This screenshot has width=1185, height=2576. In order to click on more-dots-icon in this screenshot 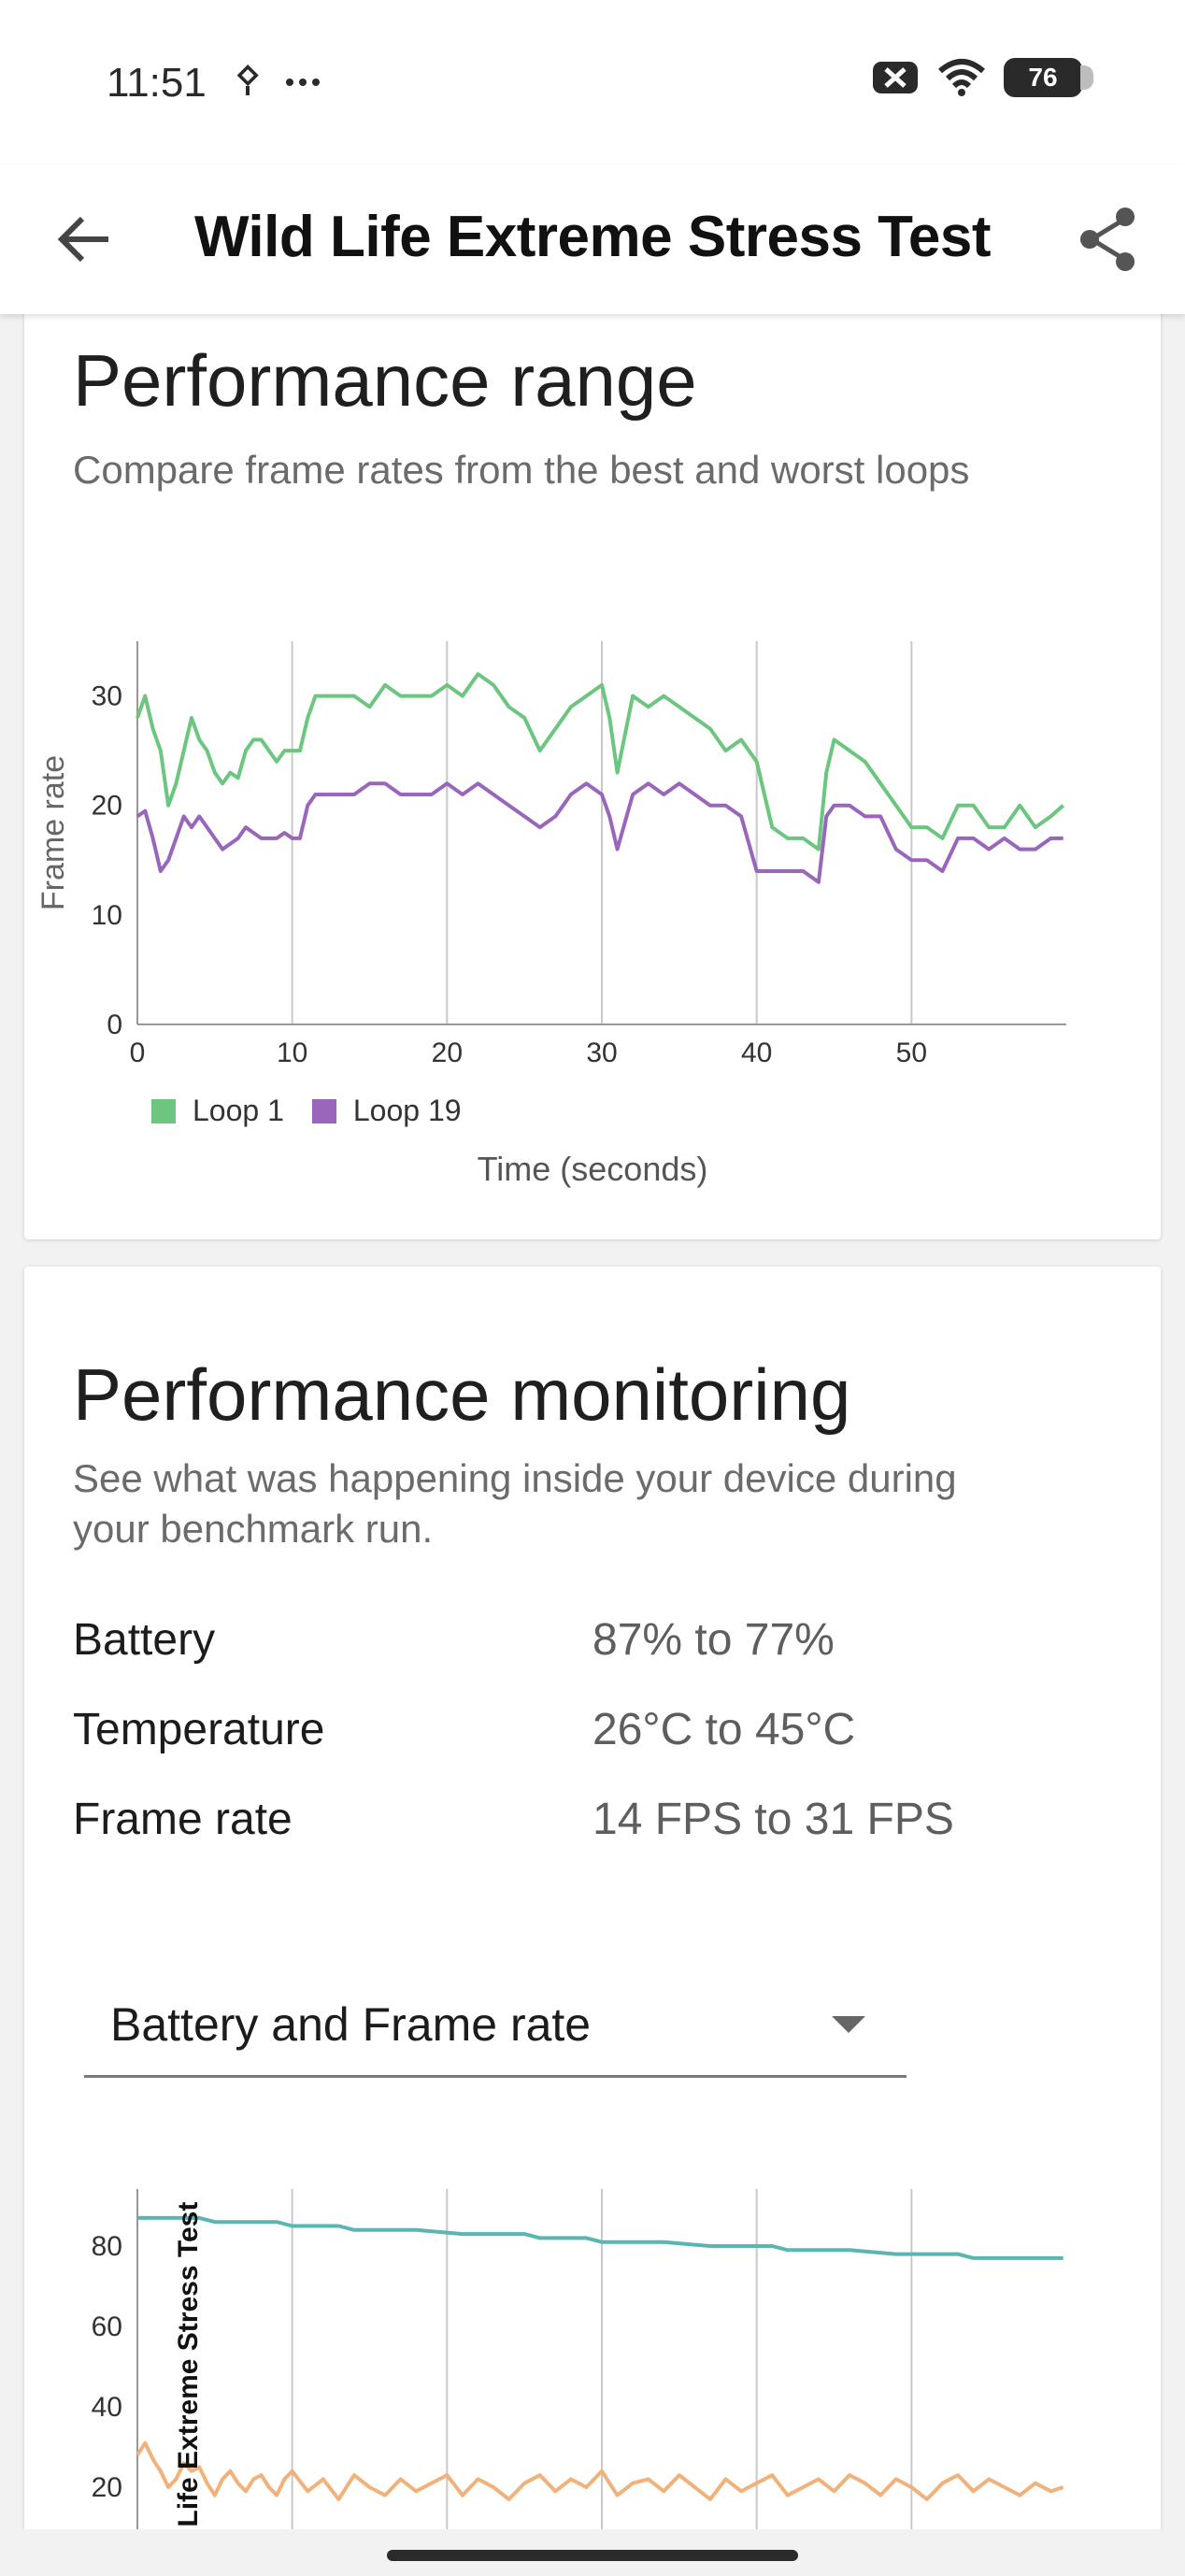, I will do `click(303, 82)`.